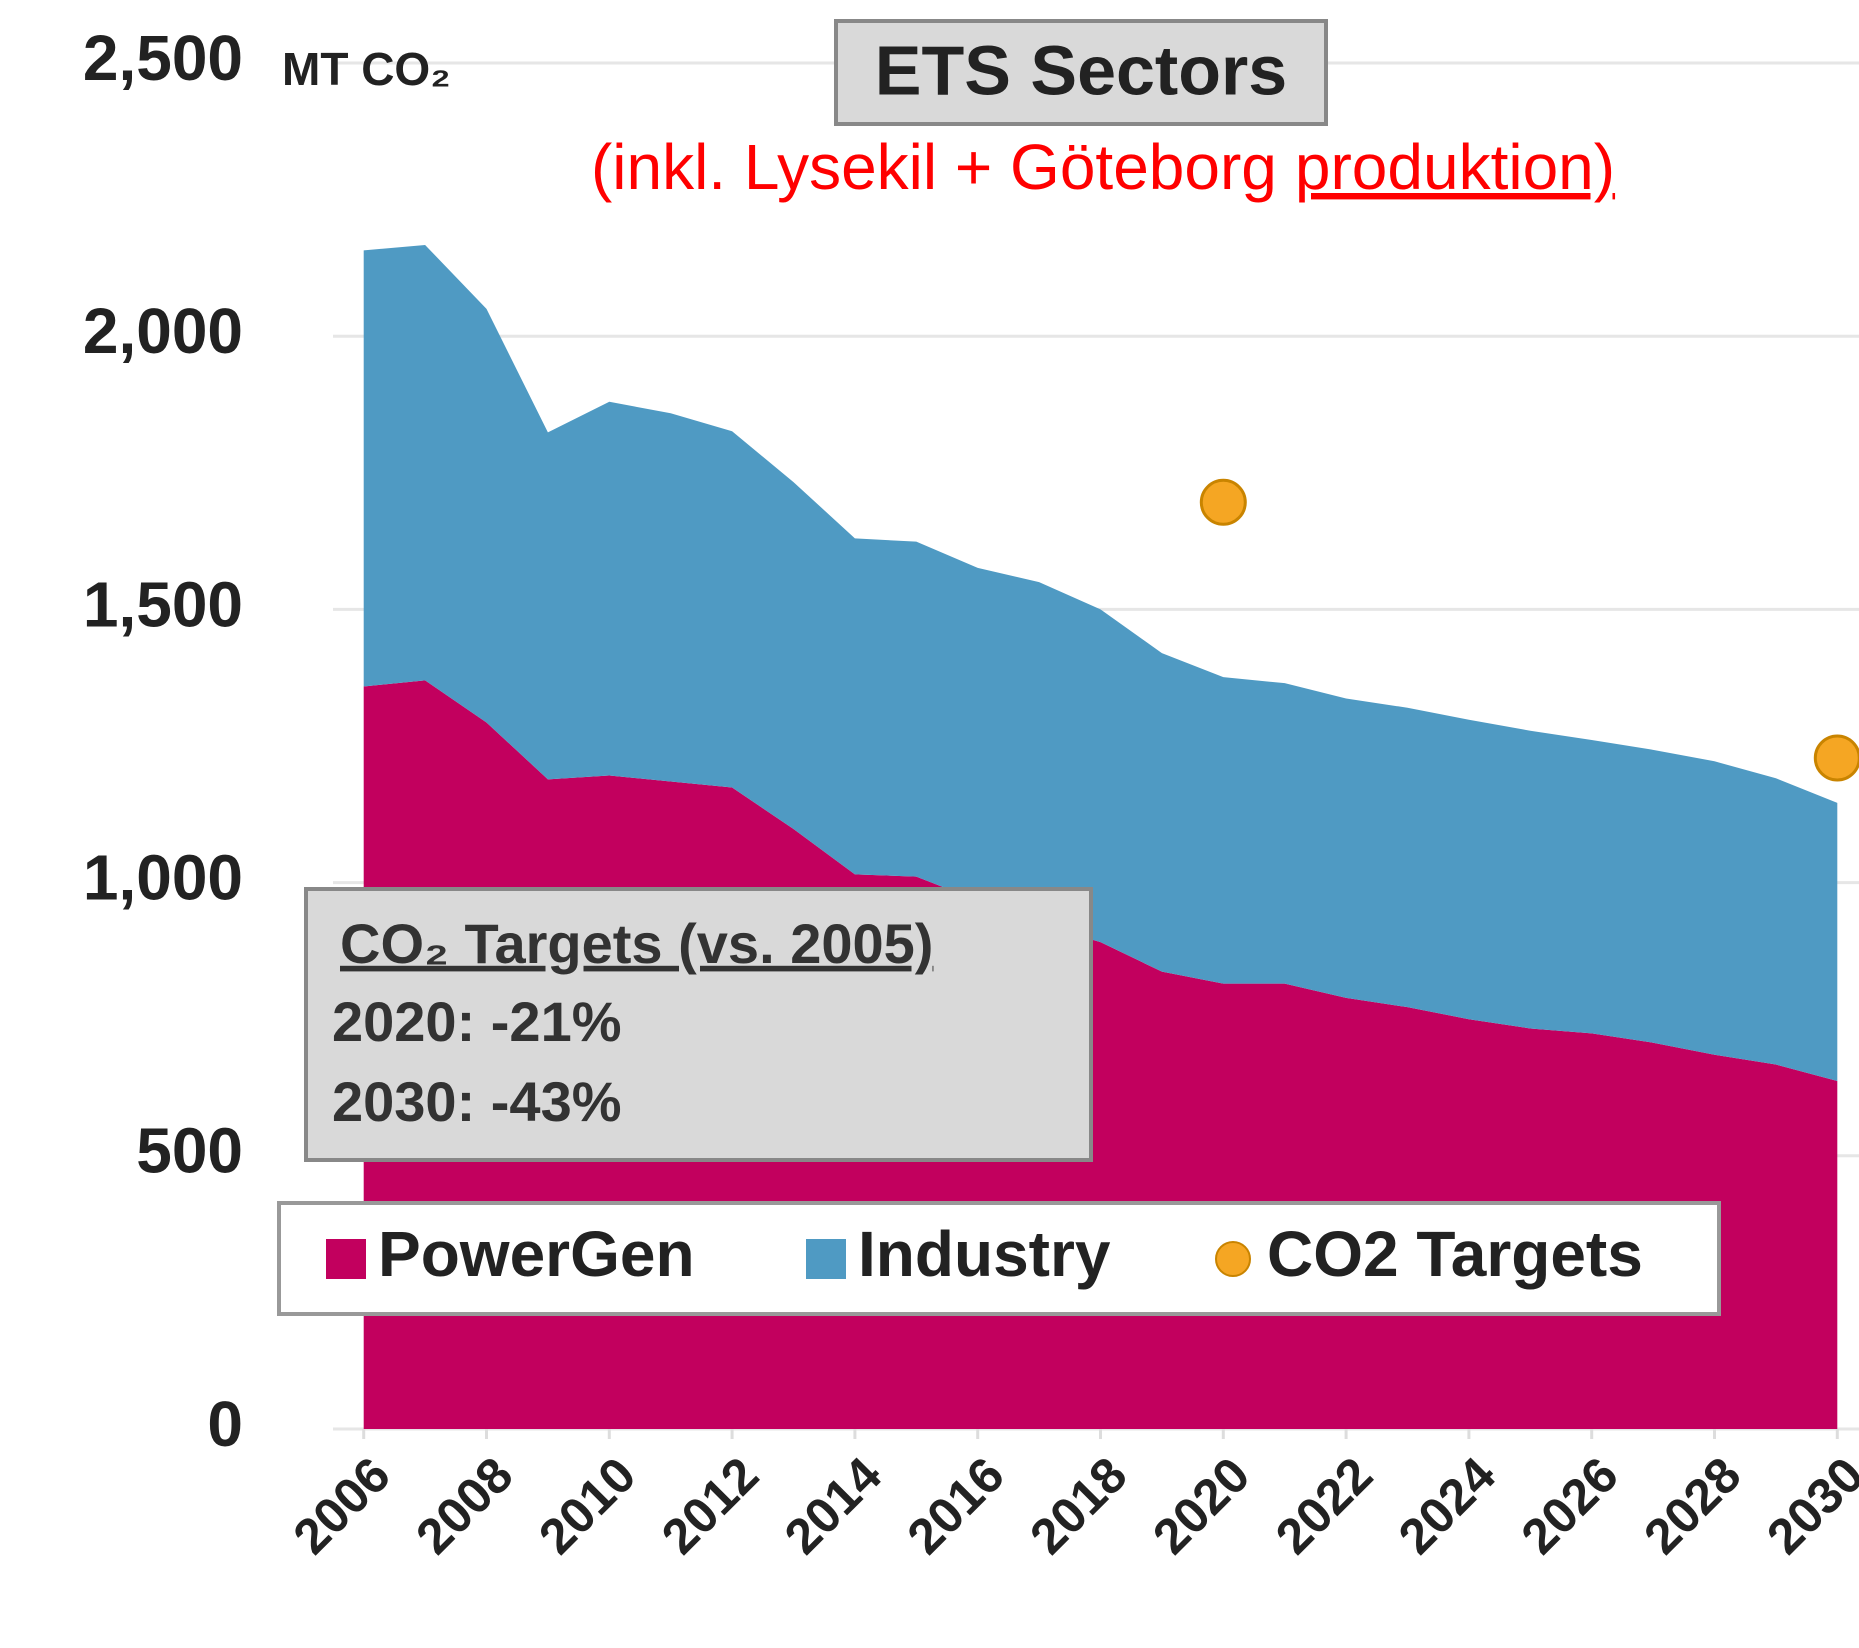 The image size is (1859, 1648). I want to click on chart-subtitle: (inkl. Lysekil + Göteborg produktion), so click(1103, 167).